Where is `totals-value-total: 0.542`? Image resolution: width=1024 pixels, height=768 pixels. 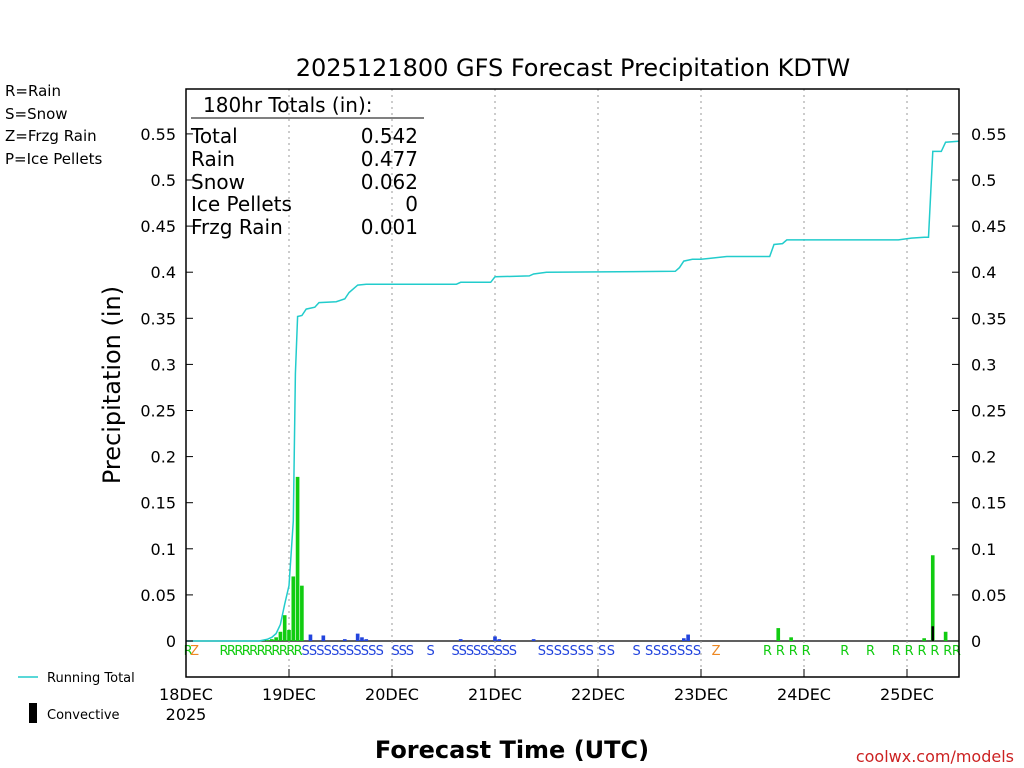 totals-value-total: 0.542 is located at coordinates (389, 136).